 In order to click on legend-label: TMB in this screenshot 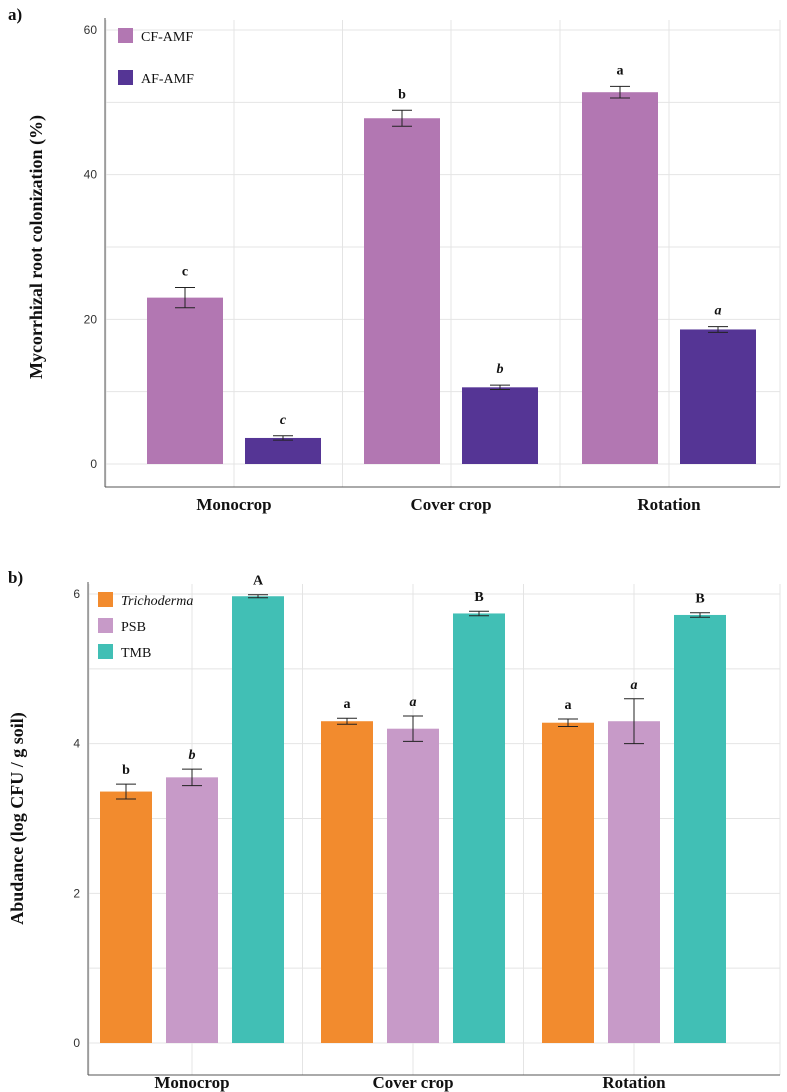, I will do `click(136, 653)`.